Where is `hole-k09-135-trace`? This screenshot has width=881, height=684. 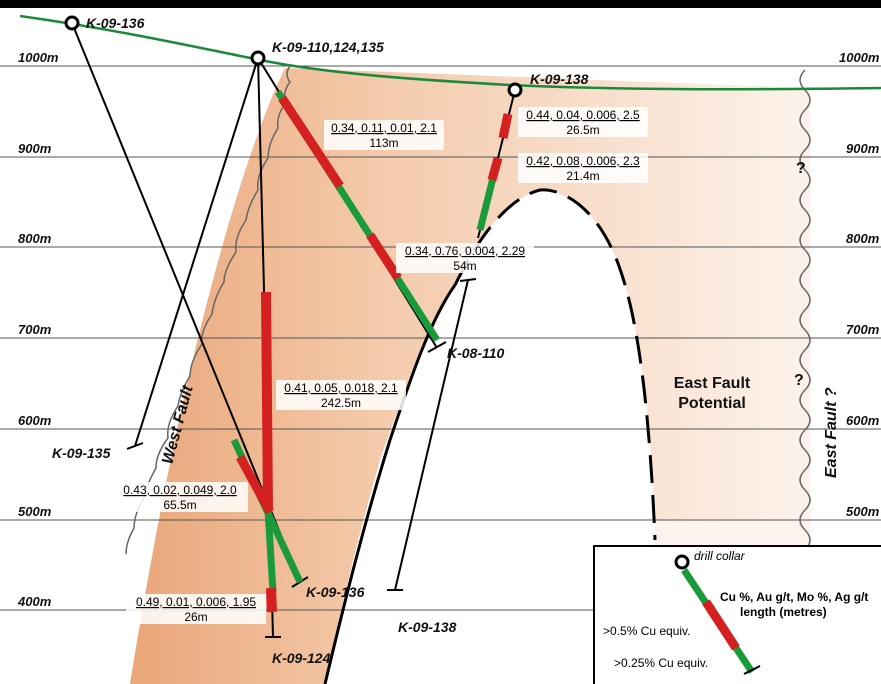
hole-k09-135-trace is located at coordinates (196, 252).